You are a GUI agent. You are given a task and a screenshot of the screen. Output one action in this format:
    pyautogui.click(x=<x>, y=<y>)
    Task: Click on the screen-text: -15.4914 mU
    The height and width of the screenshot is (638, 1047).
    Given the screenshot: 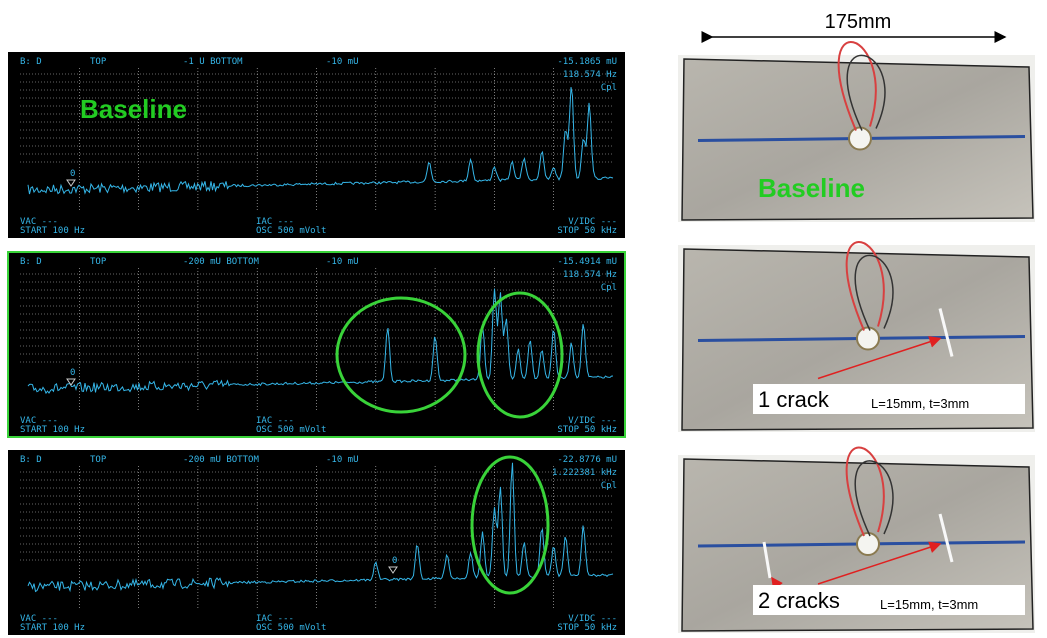 What is the action you would take?
    pyautogui.click(x=587, y=262)
    